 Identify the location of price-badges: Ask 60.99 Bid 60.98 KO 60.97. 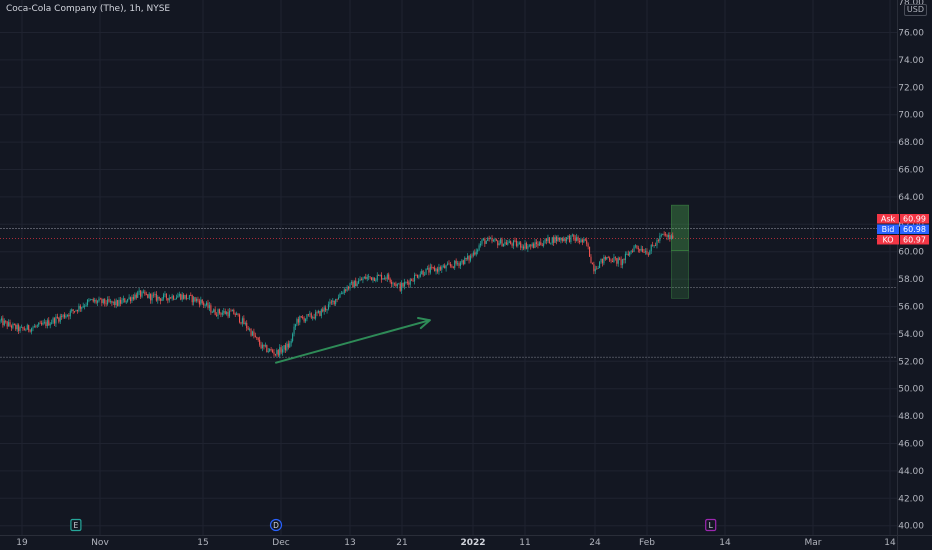
(903, 229).